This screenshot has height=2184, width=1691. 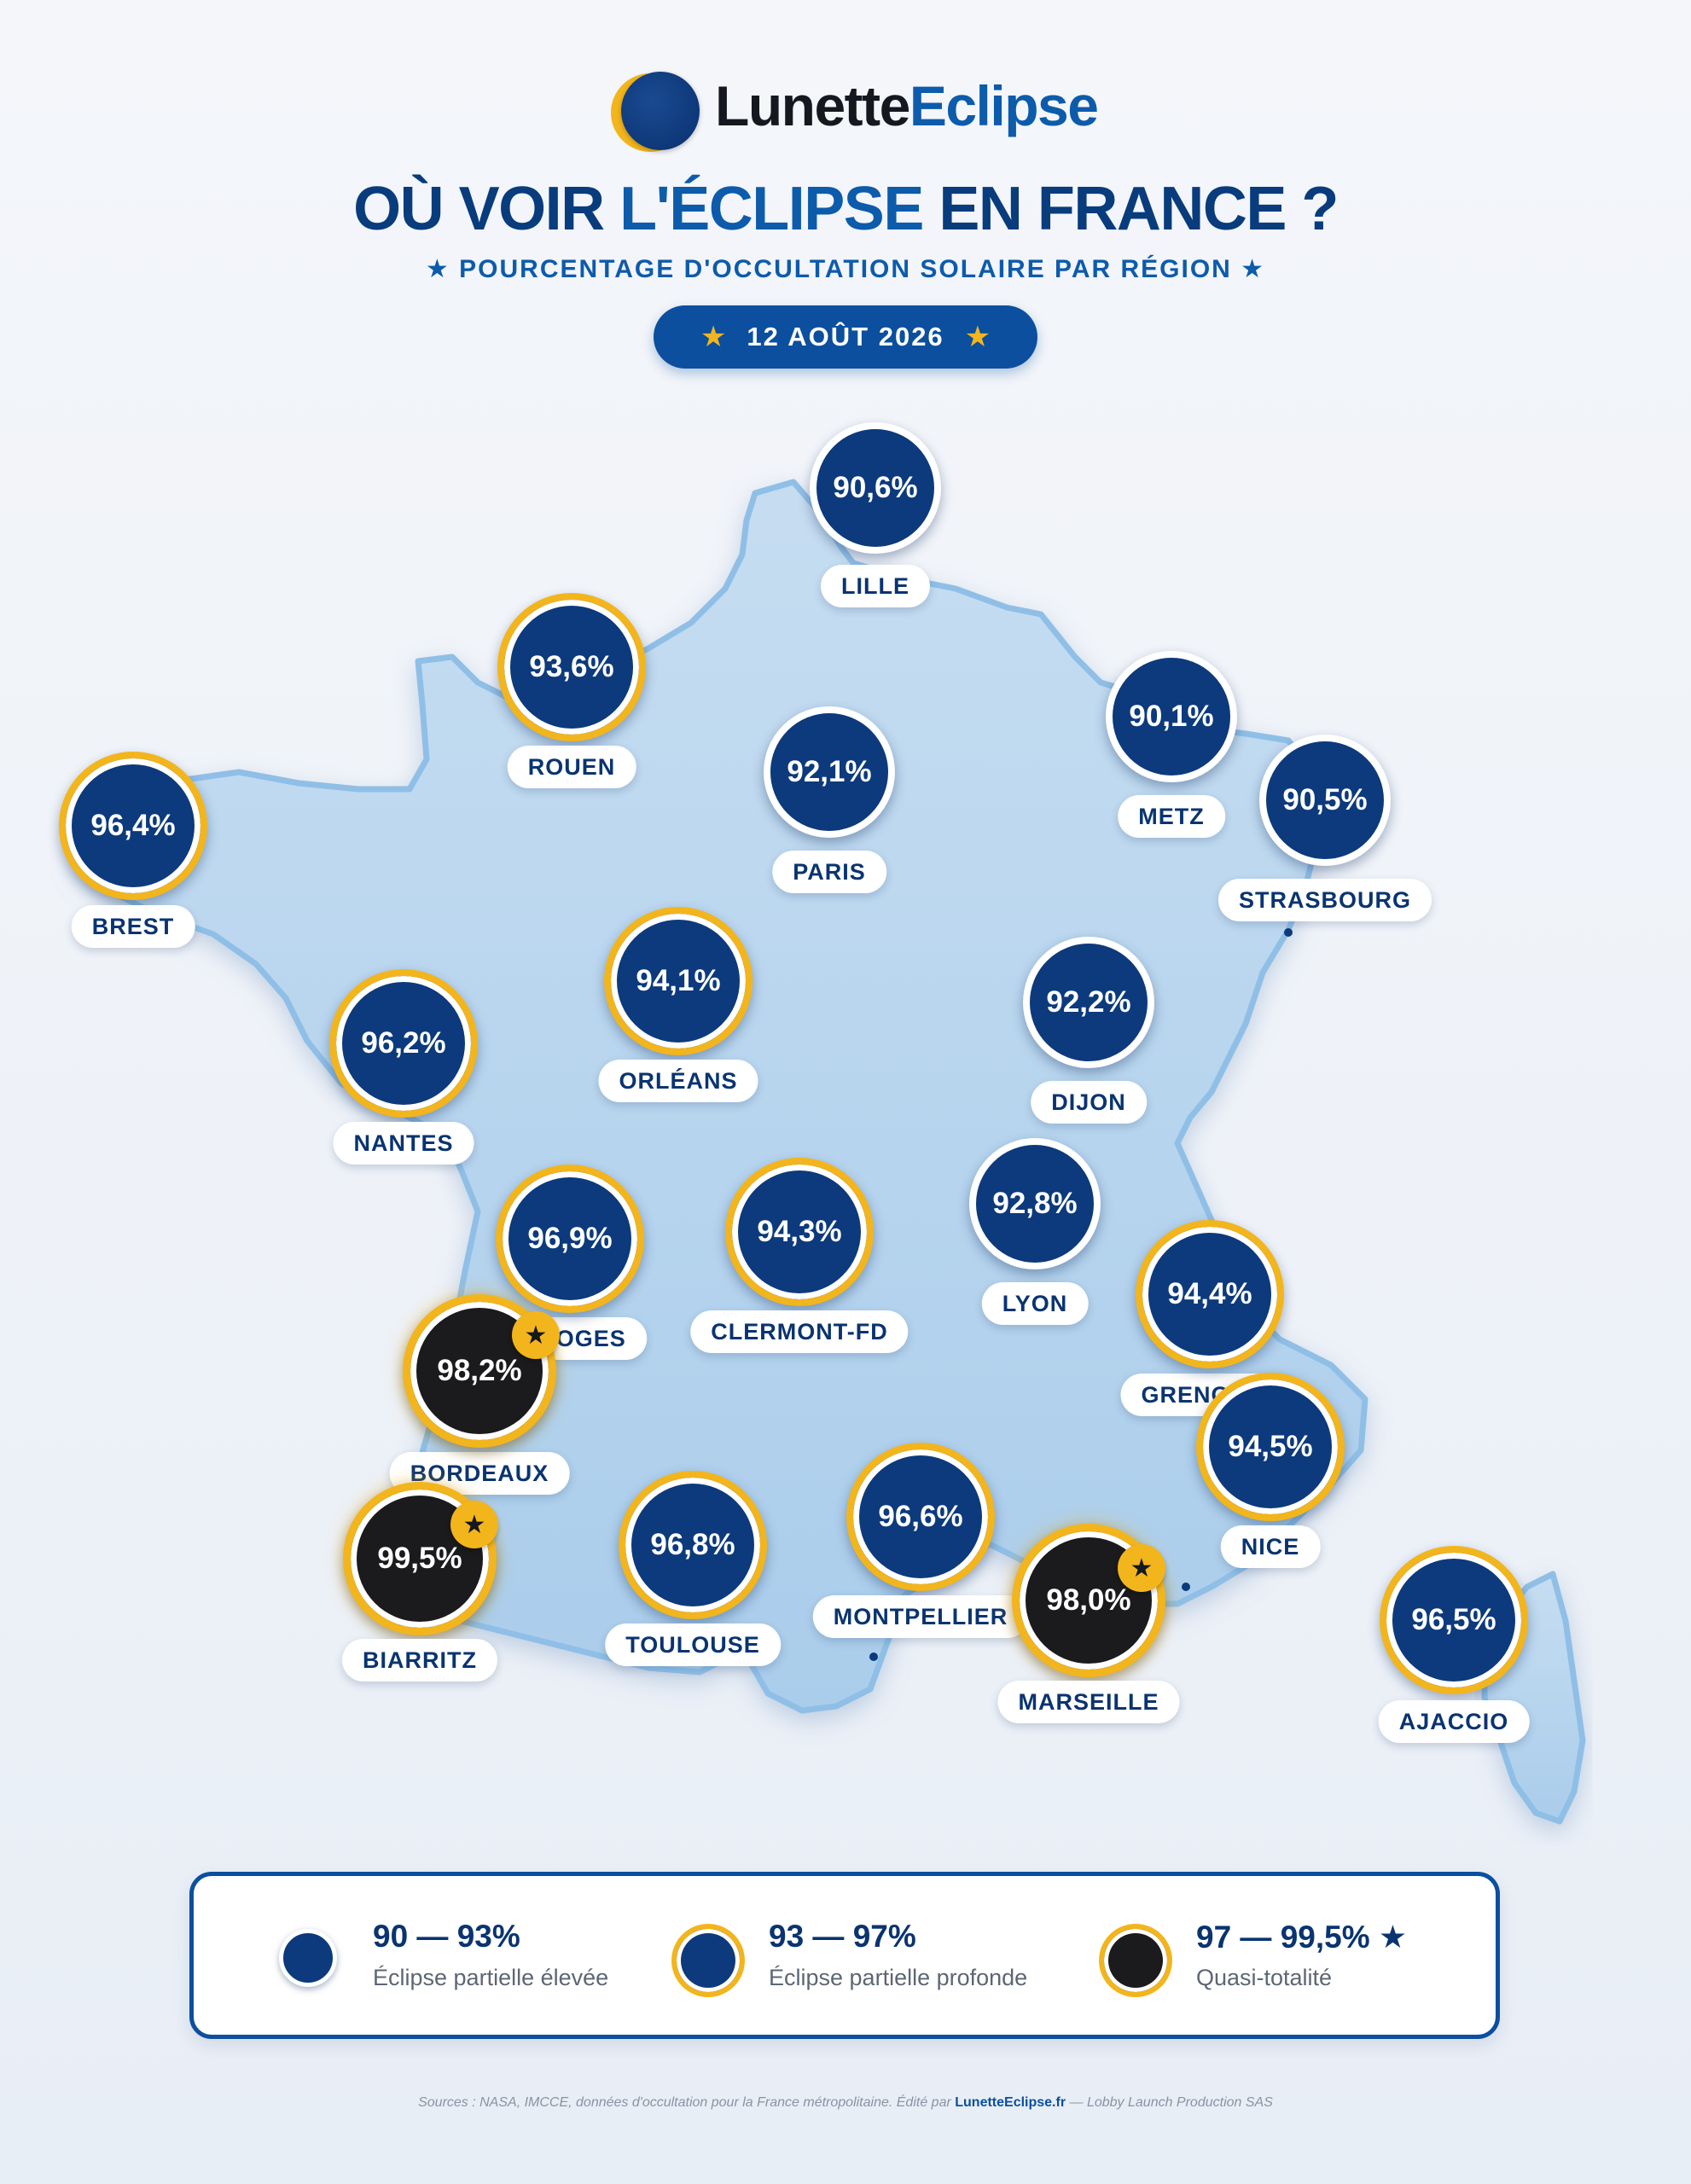 I want to click on brand-logo: LunetteEclipse, so click(x=845, y=108).